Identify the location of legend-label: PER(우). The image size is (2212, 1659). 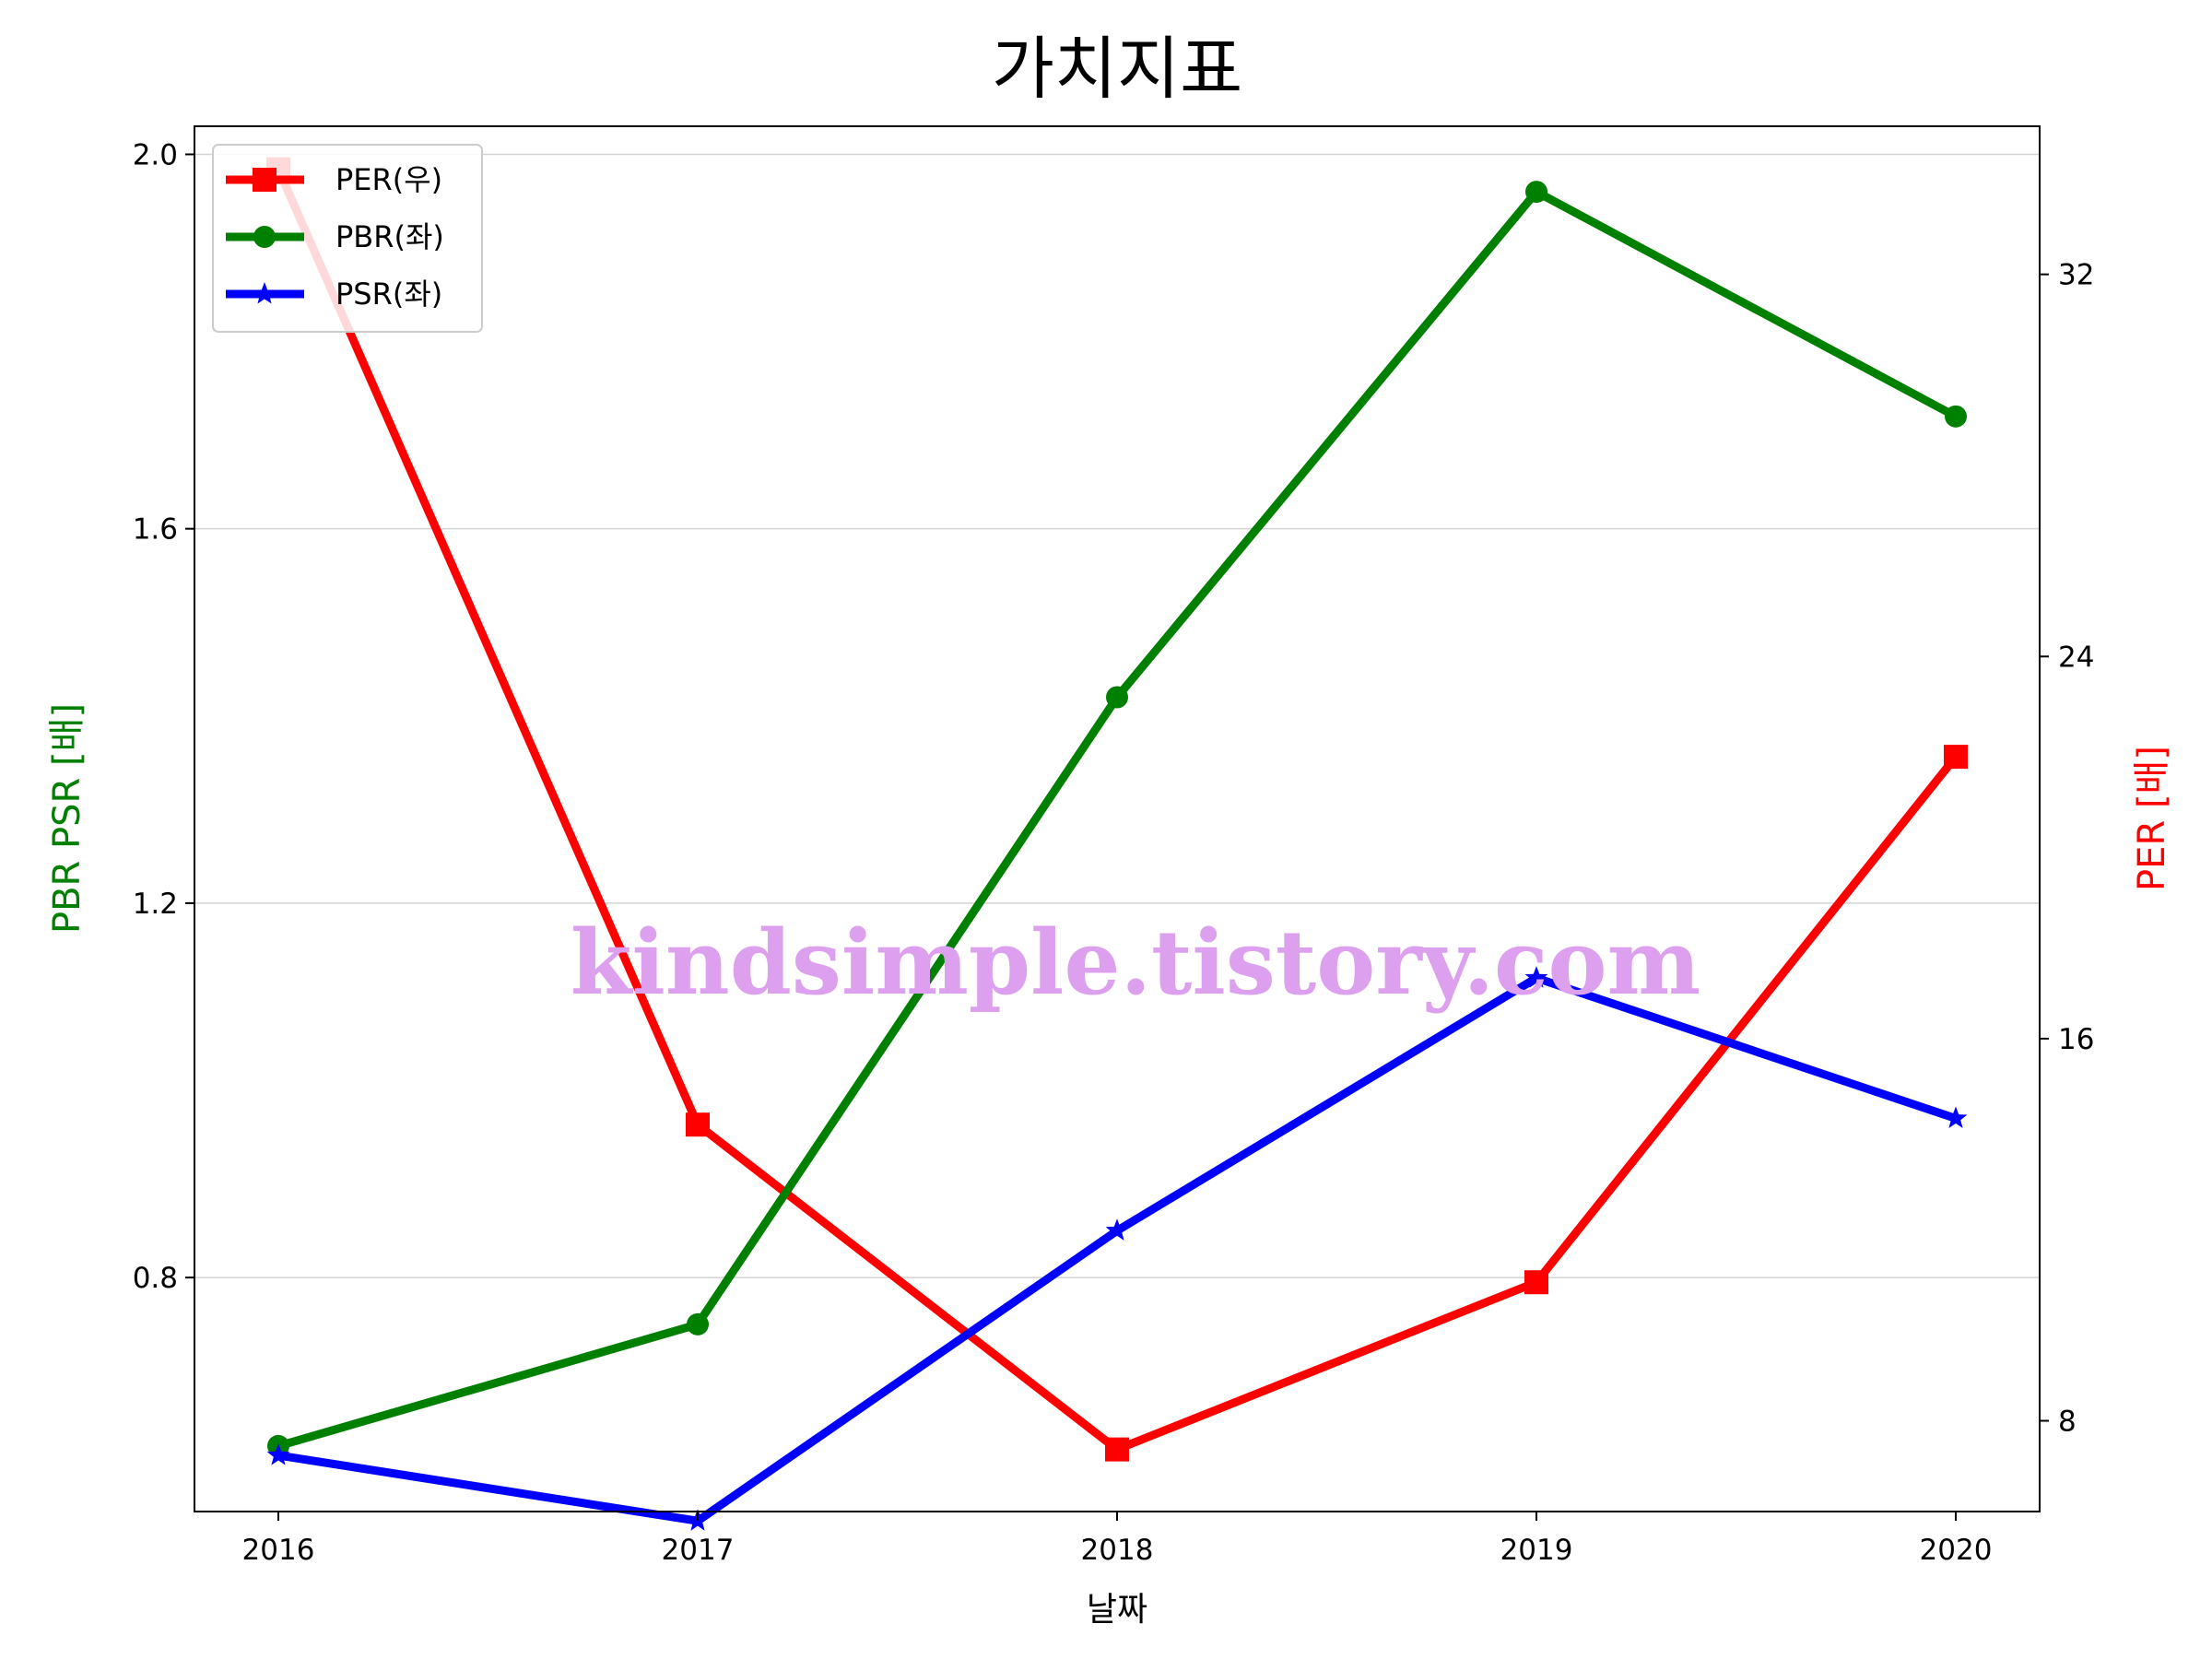
(388, 179).